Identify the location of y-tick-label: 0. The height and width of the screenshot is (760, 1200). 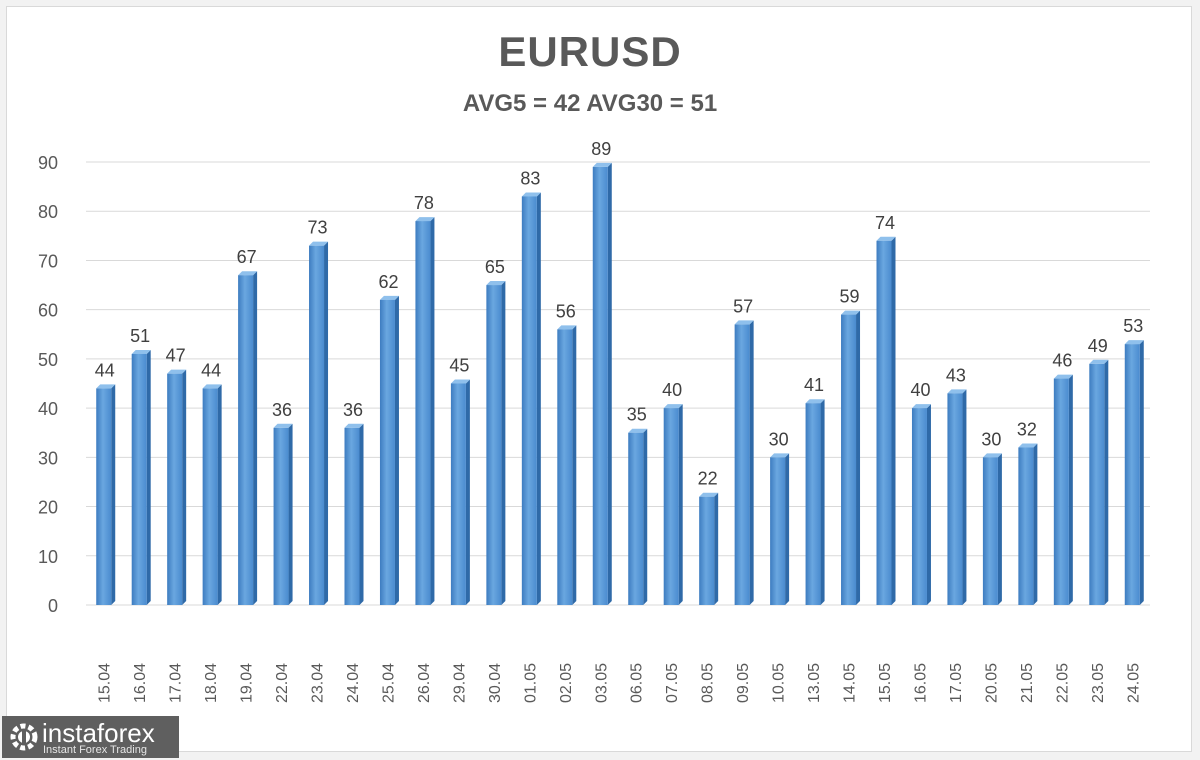
(53, 606).